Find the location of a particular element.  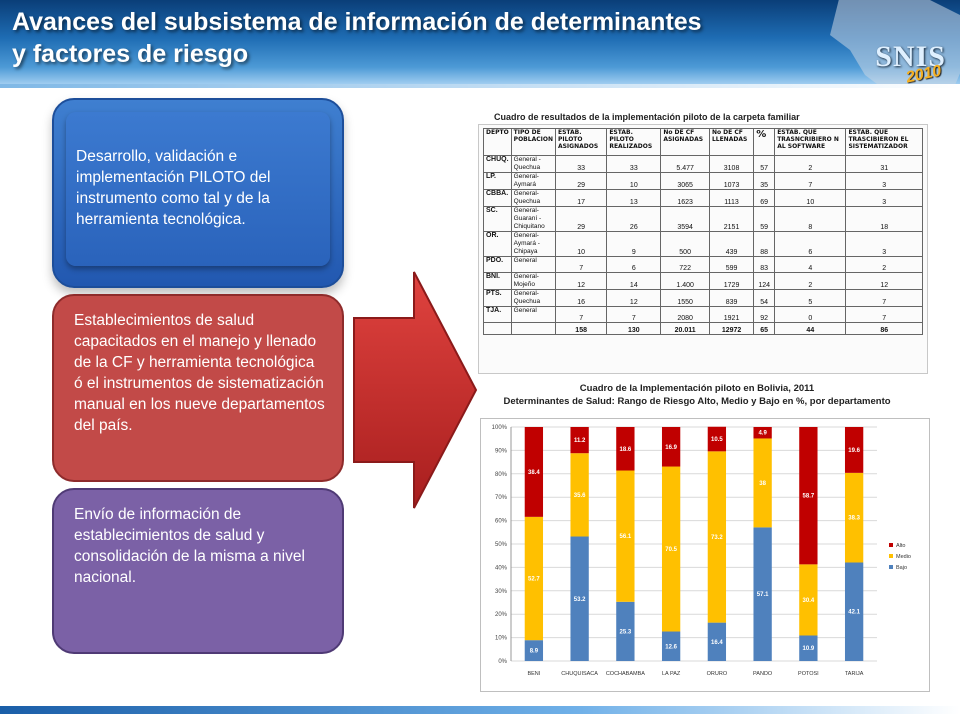

table-cell: 69 is located at coordinates (764, 198).